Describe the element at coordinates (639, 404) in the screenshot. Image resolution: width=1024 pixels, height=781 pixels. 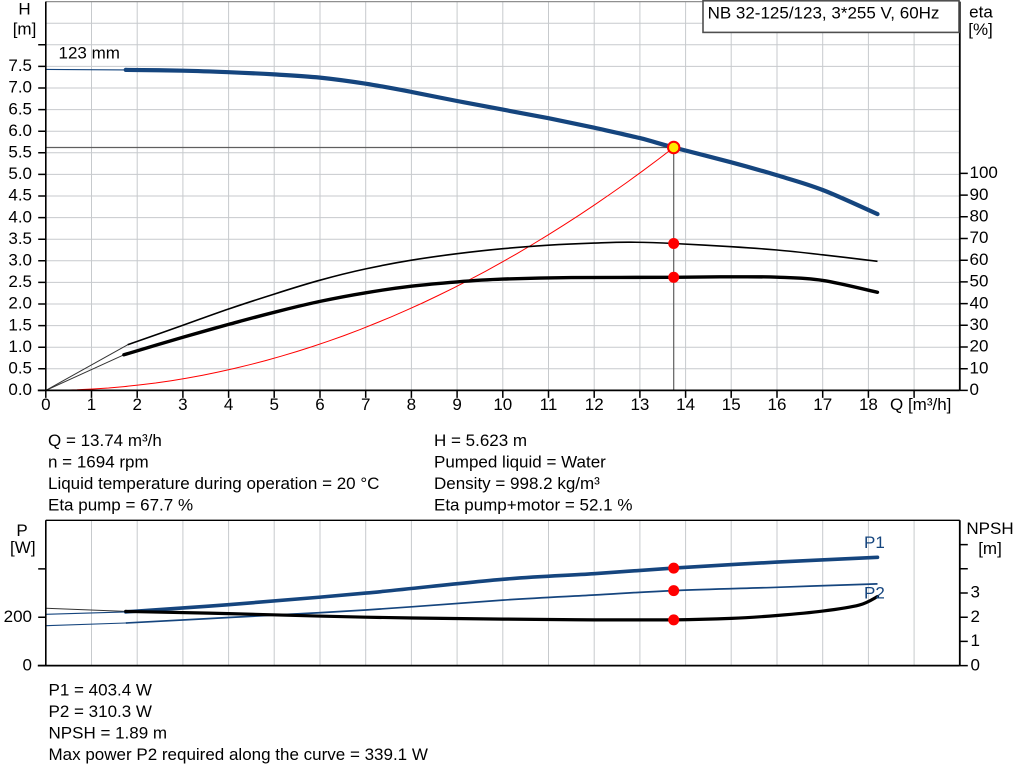
I see `svg-text: 13` at that location.